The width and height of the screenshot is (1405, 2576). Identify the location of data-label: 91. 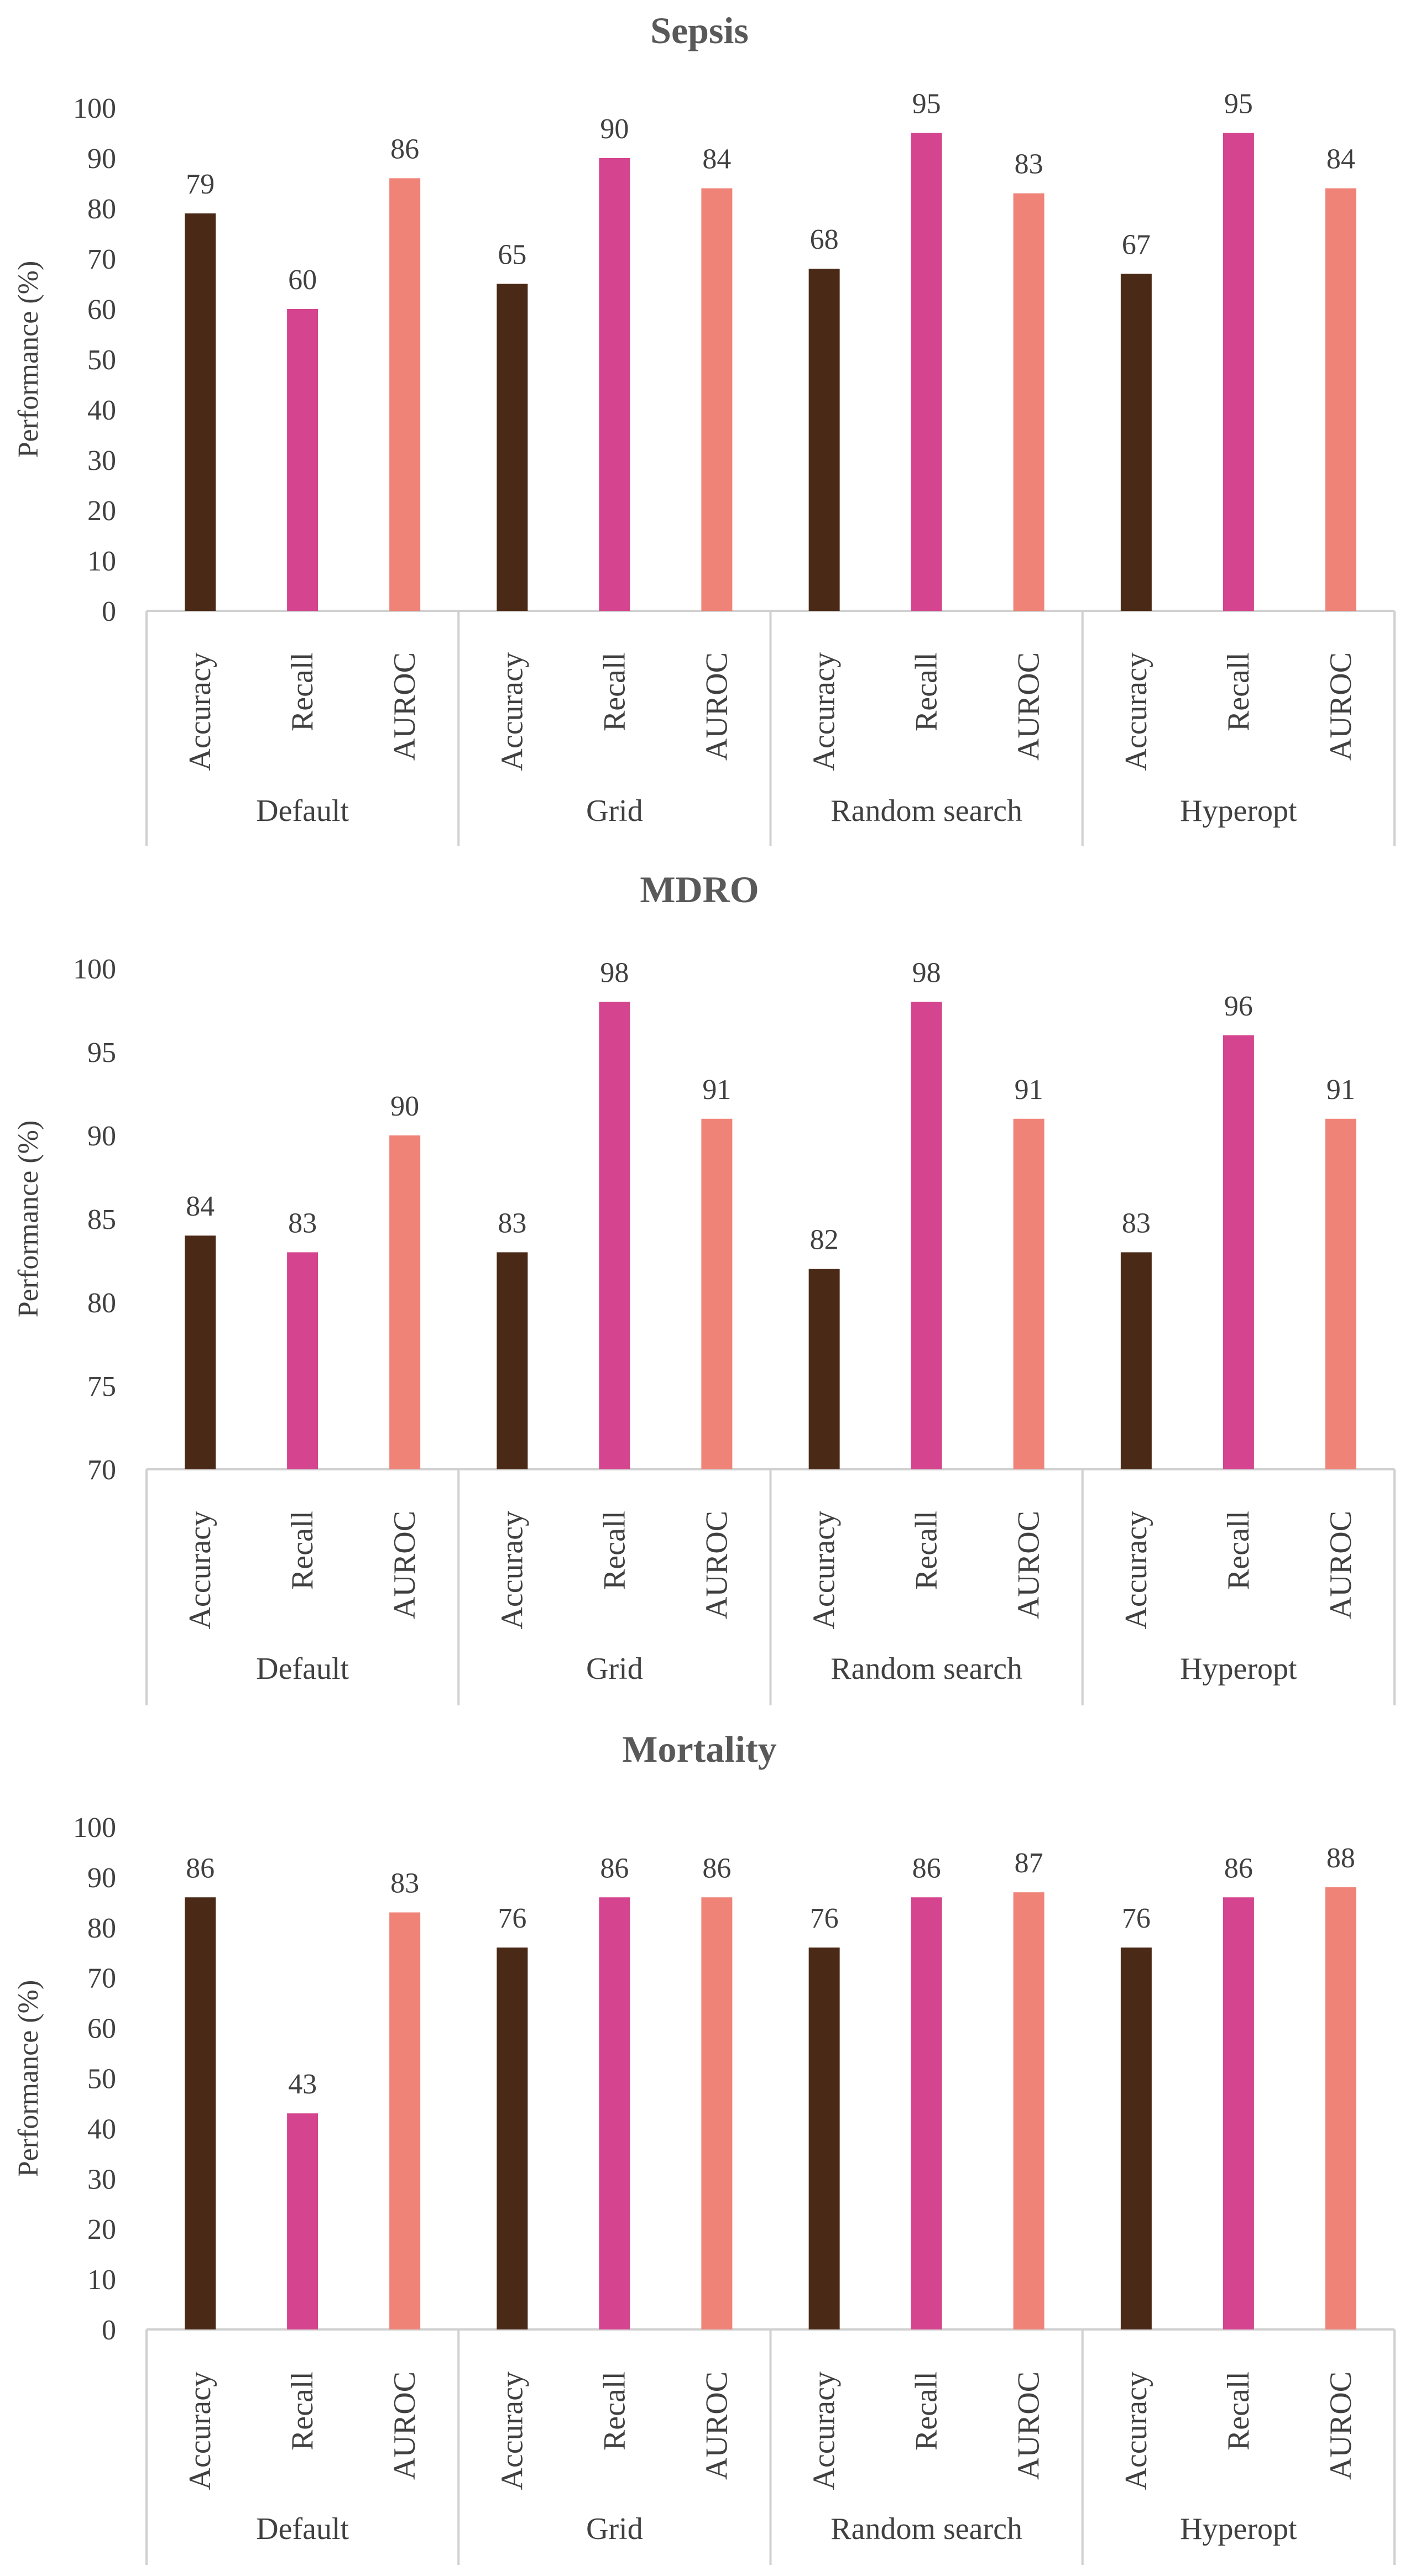
(1341, 1090).